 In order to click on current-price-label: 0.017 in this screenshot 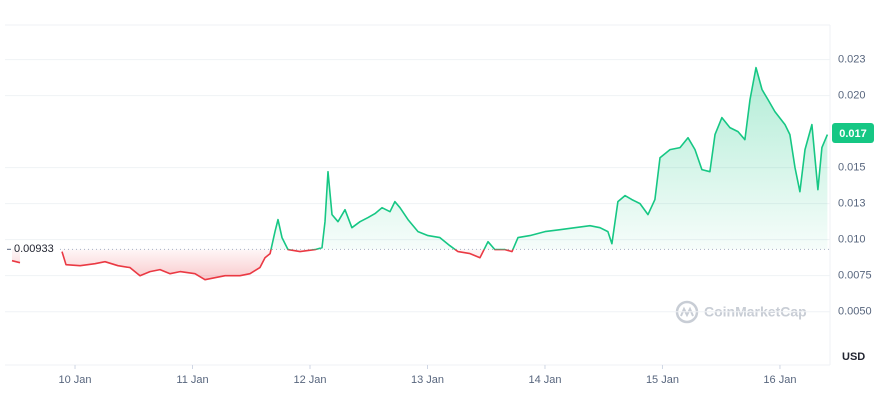, I will do `click(853, 134)`.